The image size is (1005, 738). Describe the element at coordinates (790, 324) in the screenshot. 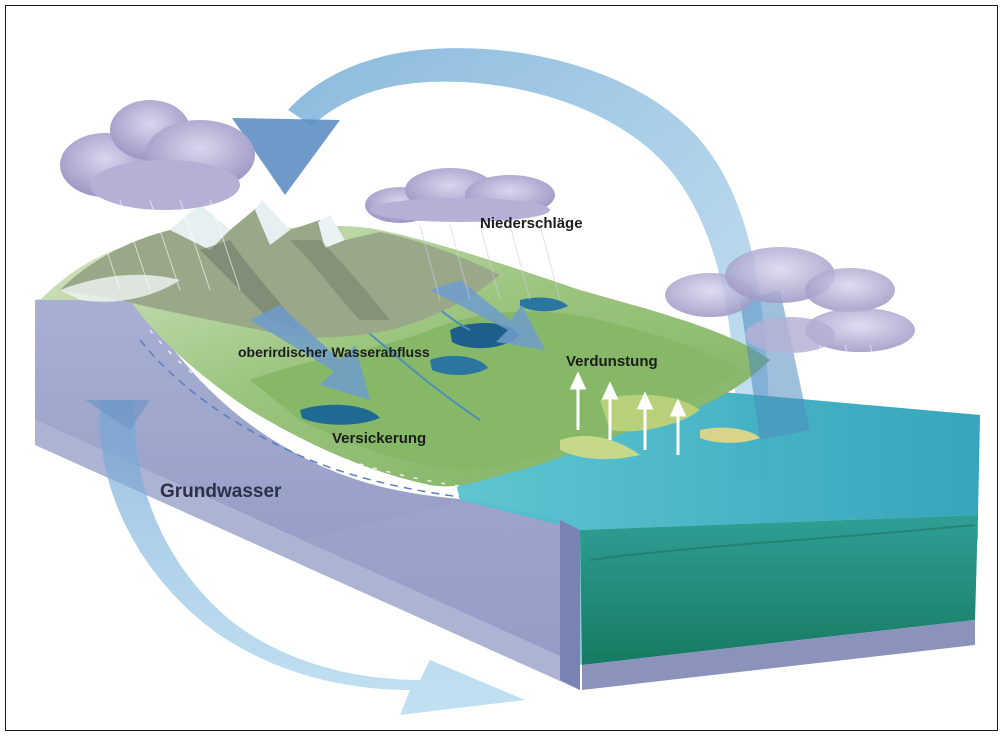

I see `cloud-right` at that location.